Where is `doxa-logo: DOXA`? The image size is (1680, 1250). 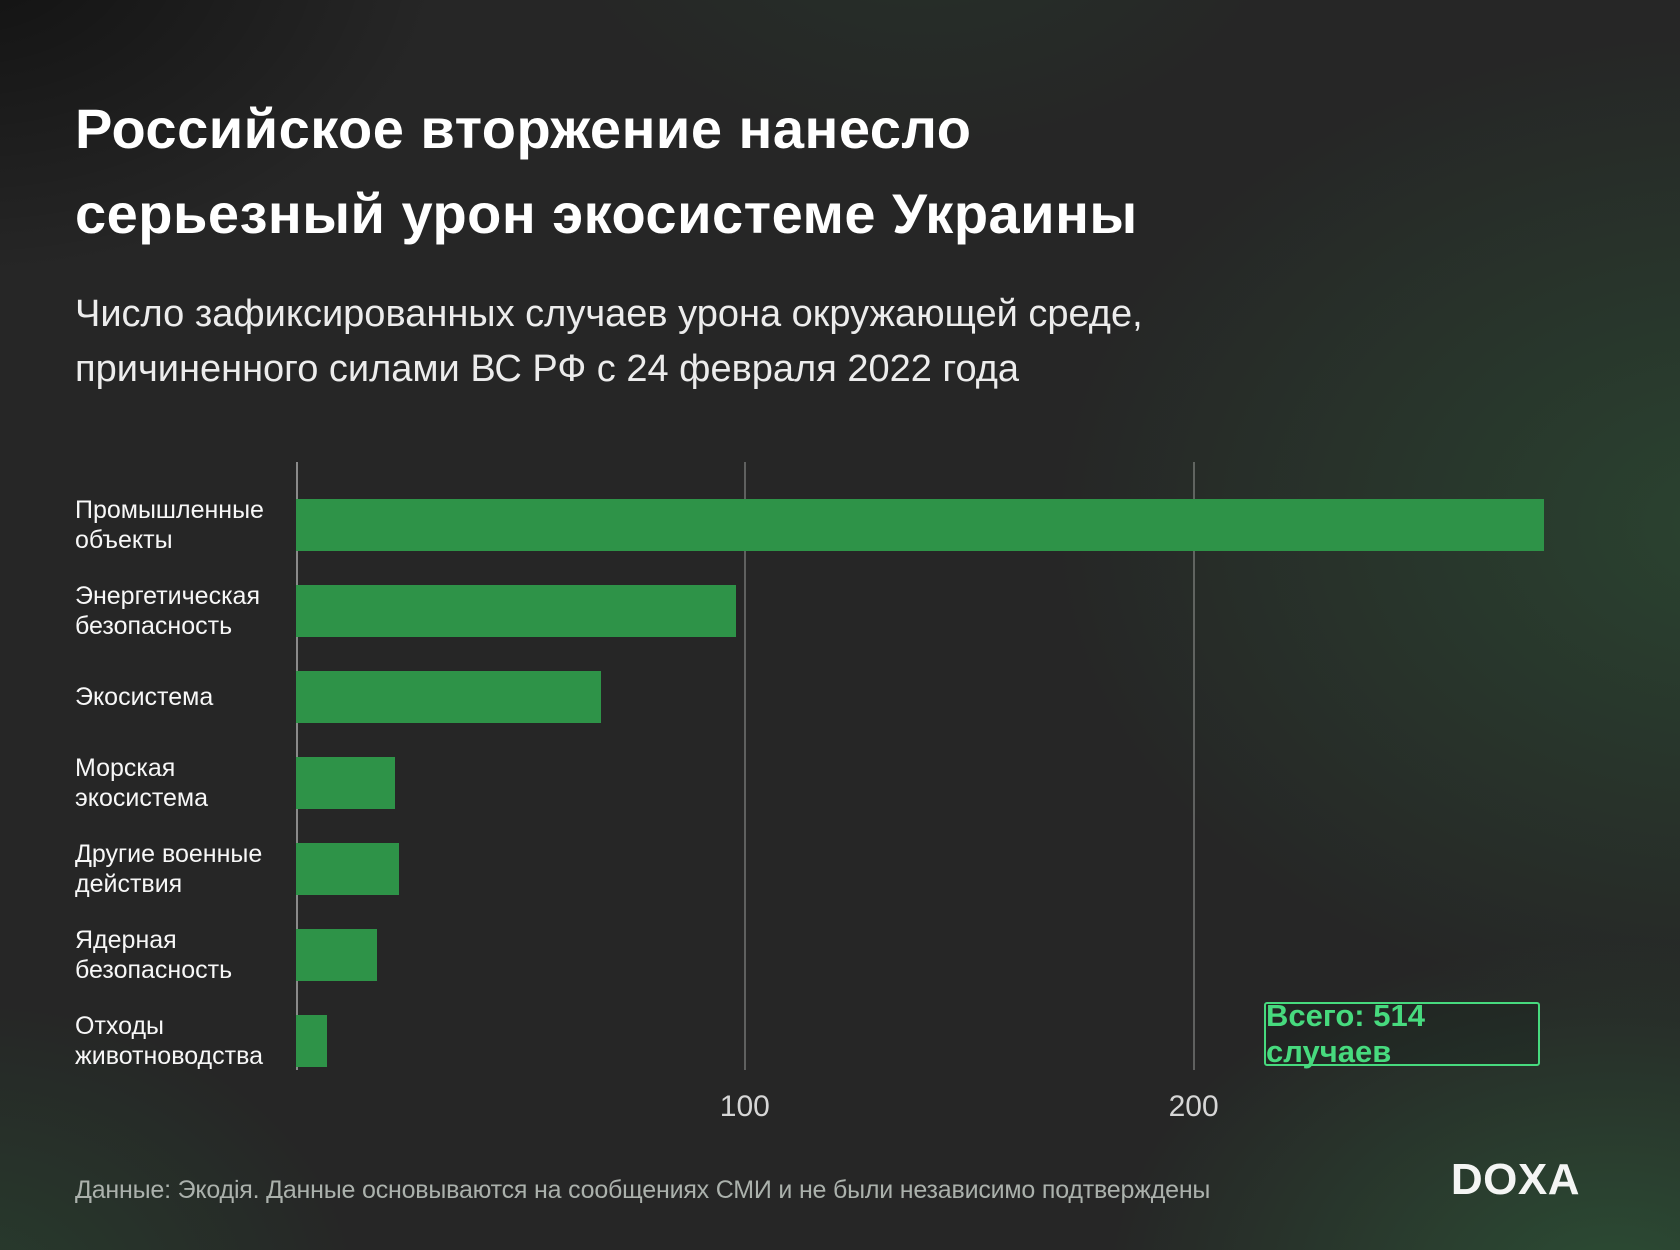 doxa-logo: DOXA is located at coordinates (1515, 1179).